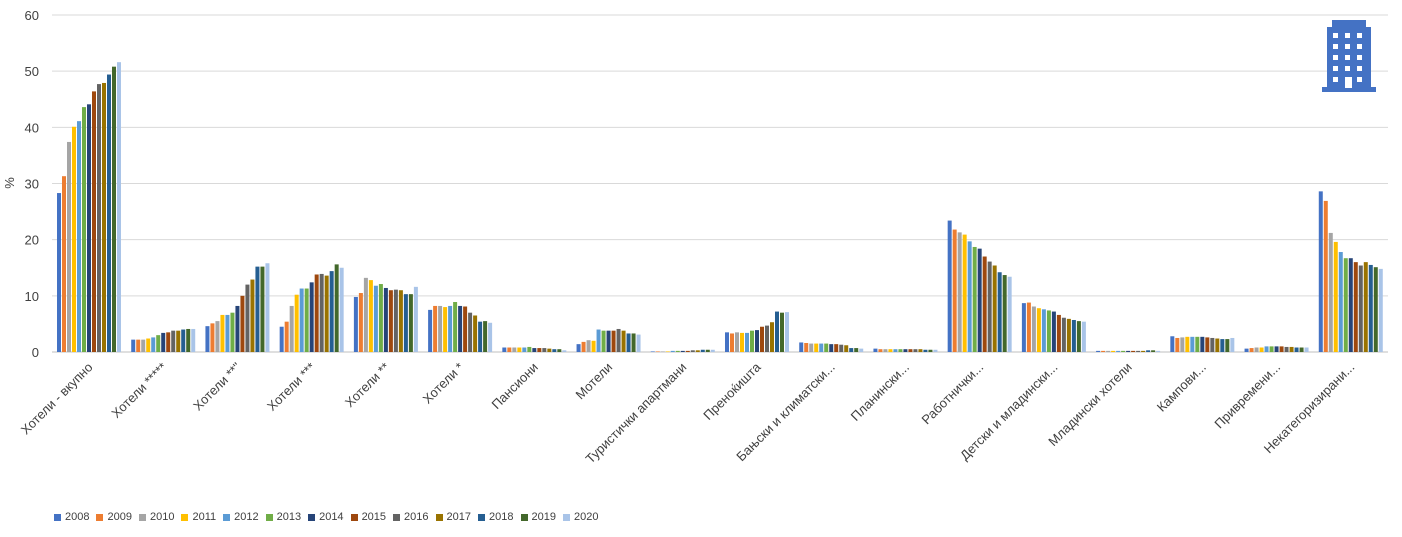 The width and height of the screenshot is (1402, 537). Describe the element at coordinates (331, 517) in the screenshot. I see `legend-label: 2014` at that location.